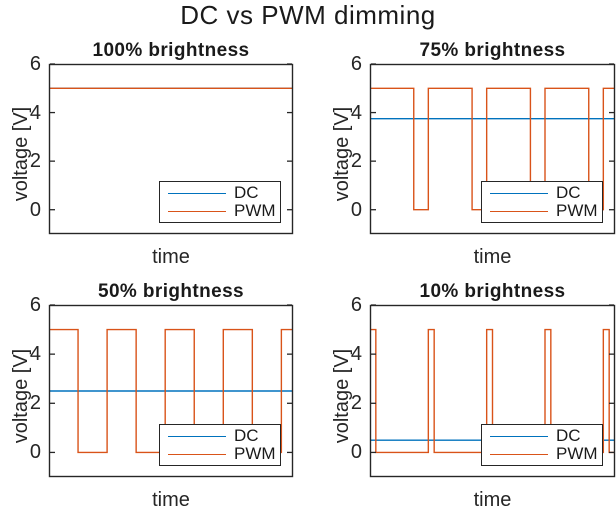 Image resolution: width=616 pixels, height=511 pixels. I want to click on subplot-title: 75% brightness, so click(492, 50).